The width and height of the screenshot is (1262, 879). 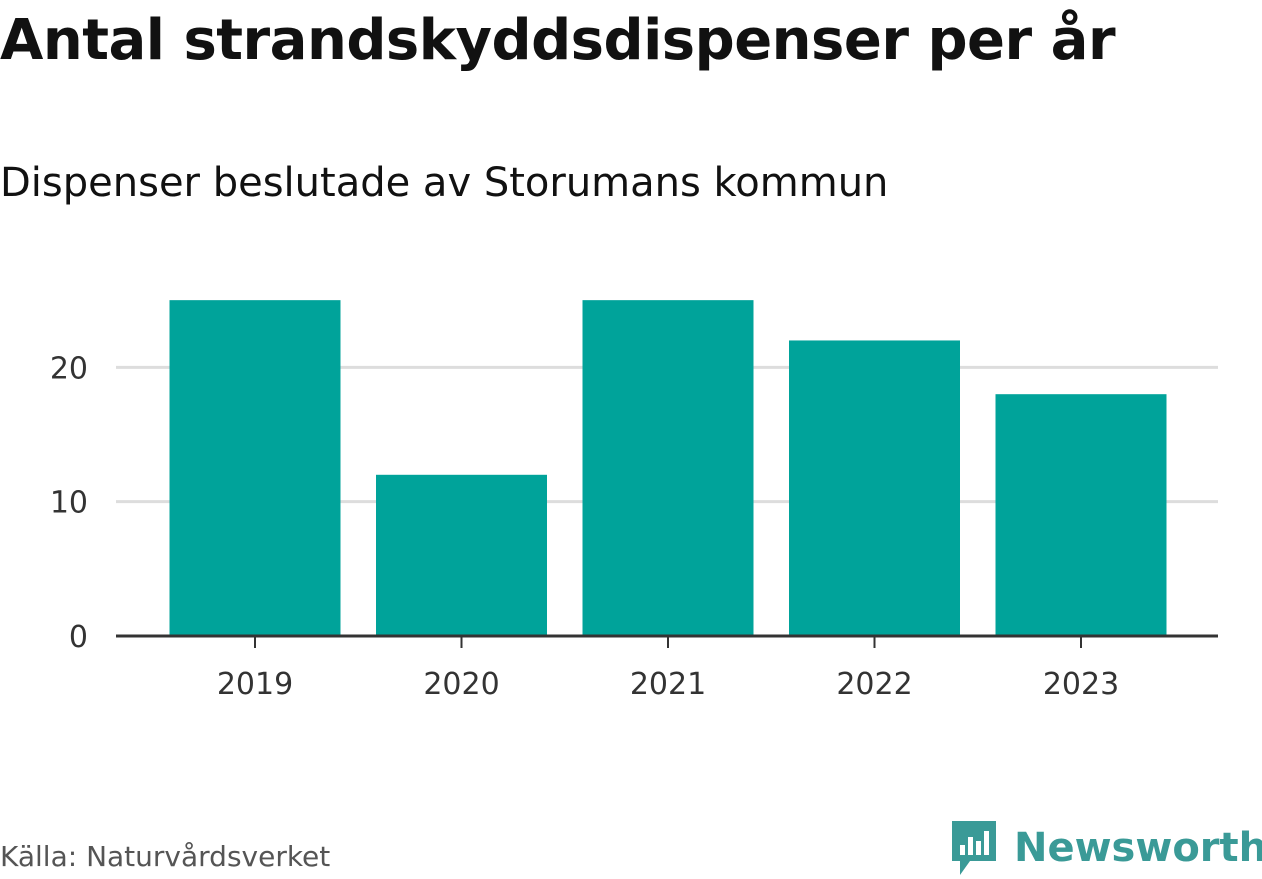 I want to click on bar-2020, so click(x=461, y=555).